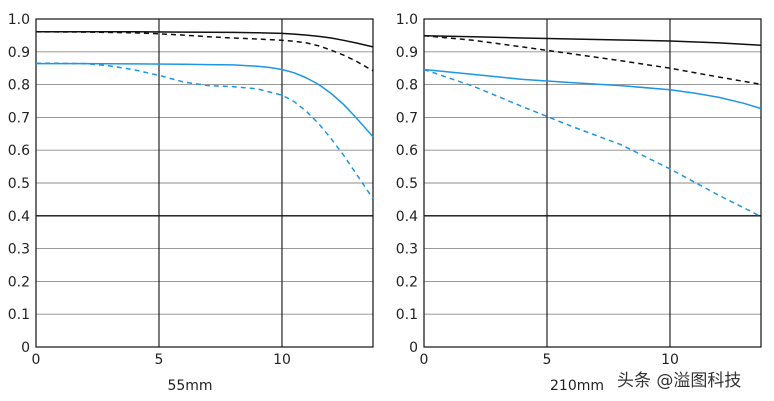 This screenshot has width=774, height=401. What do you see at coordinates (189, 386) in the screenshot?
I see `x-axis-label: 55mm` at bounding box center [189, 386].